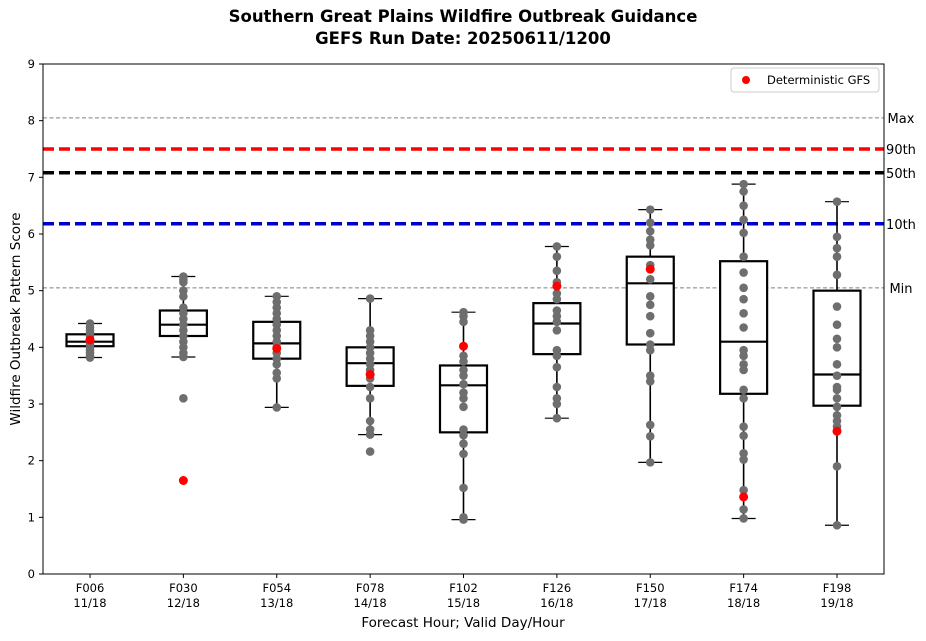  I want to click on x-tick-label-valid-f174: 18/18, so click(743, 603).